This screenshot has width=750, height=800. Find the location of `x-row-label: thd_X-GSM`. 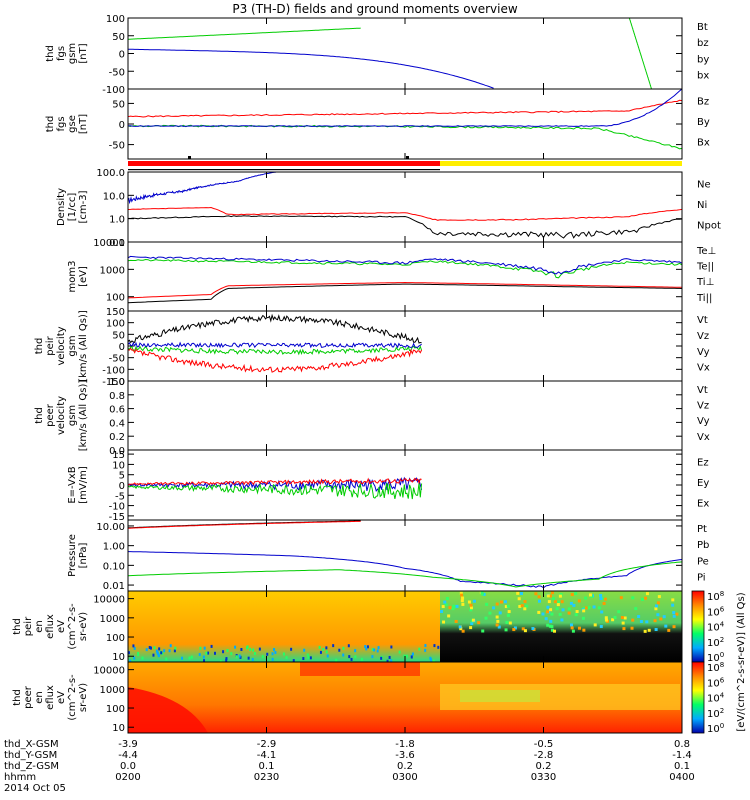

x-row-label: thd_X-GSM is located at coordinates (31, 744).